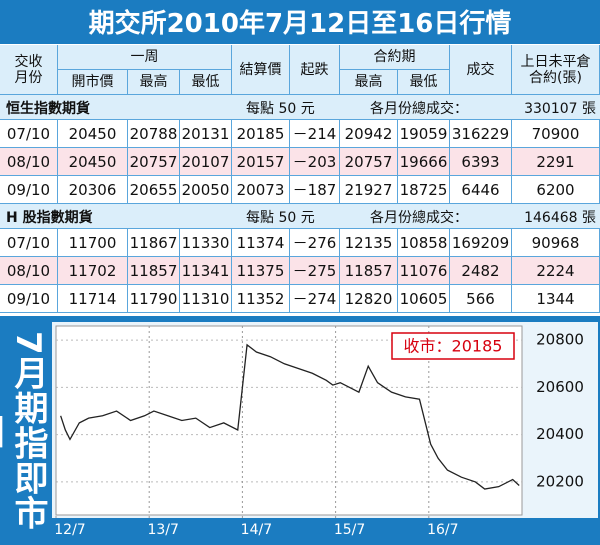  I want to click on table-cell: 2291, so click(556, 162).